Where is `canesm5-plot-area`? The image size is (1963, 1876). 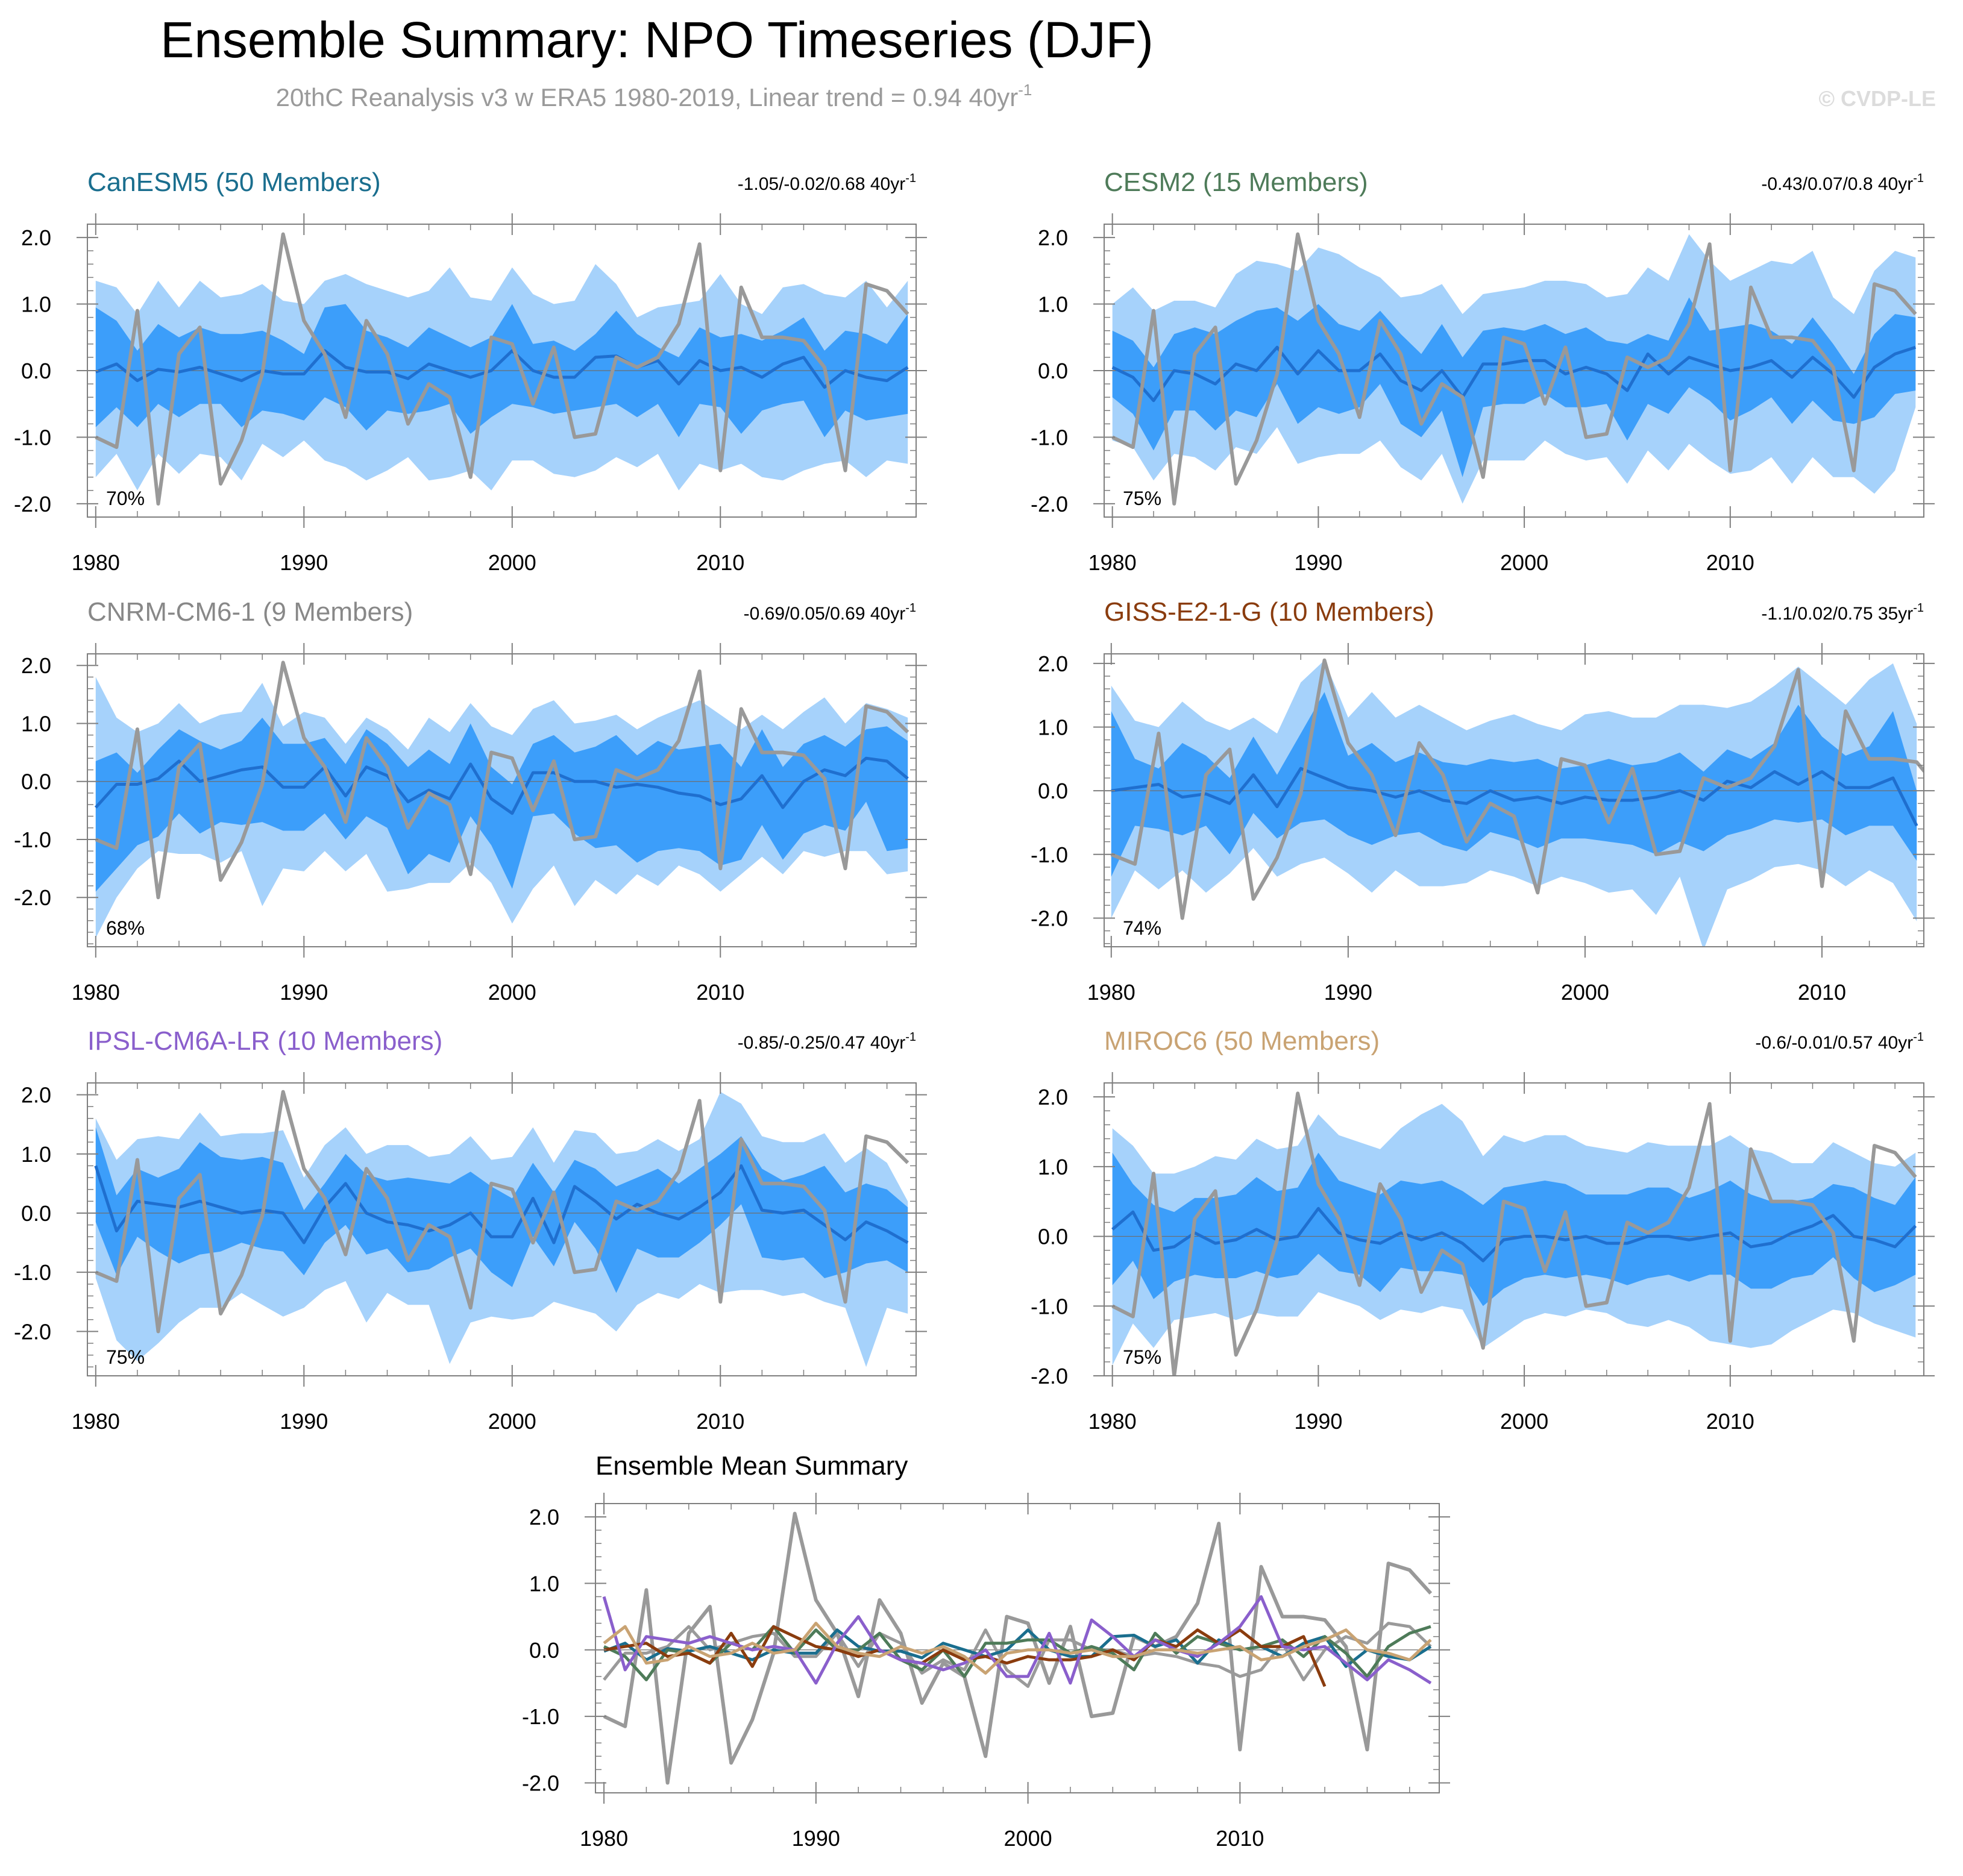
canesm5-plot-area is located at coordinates (501, 369).